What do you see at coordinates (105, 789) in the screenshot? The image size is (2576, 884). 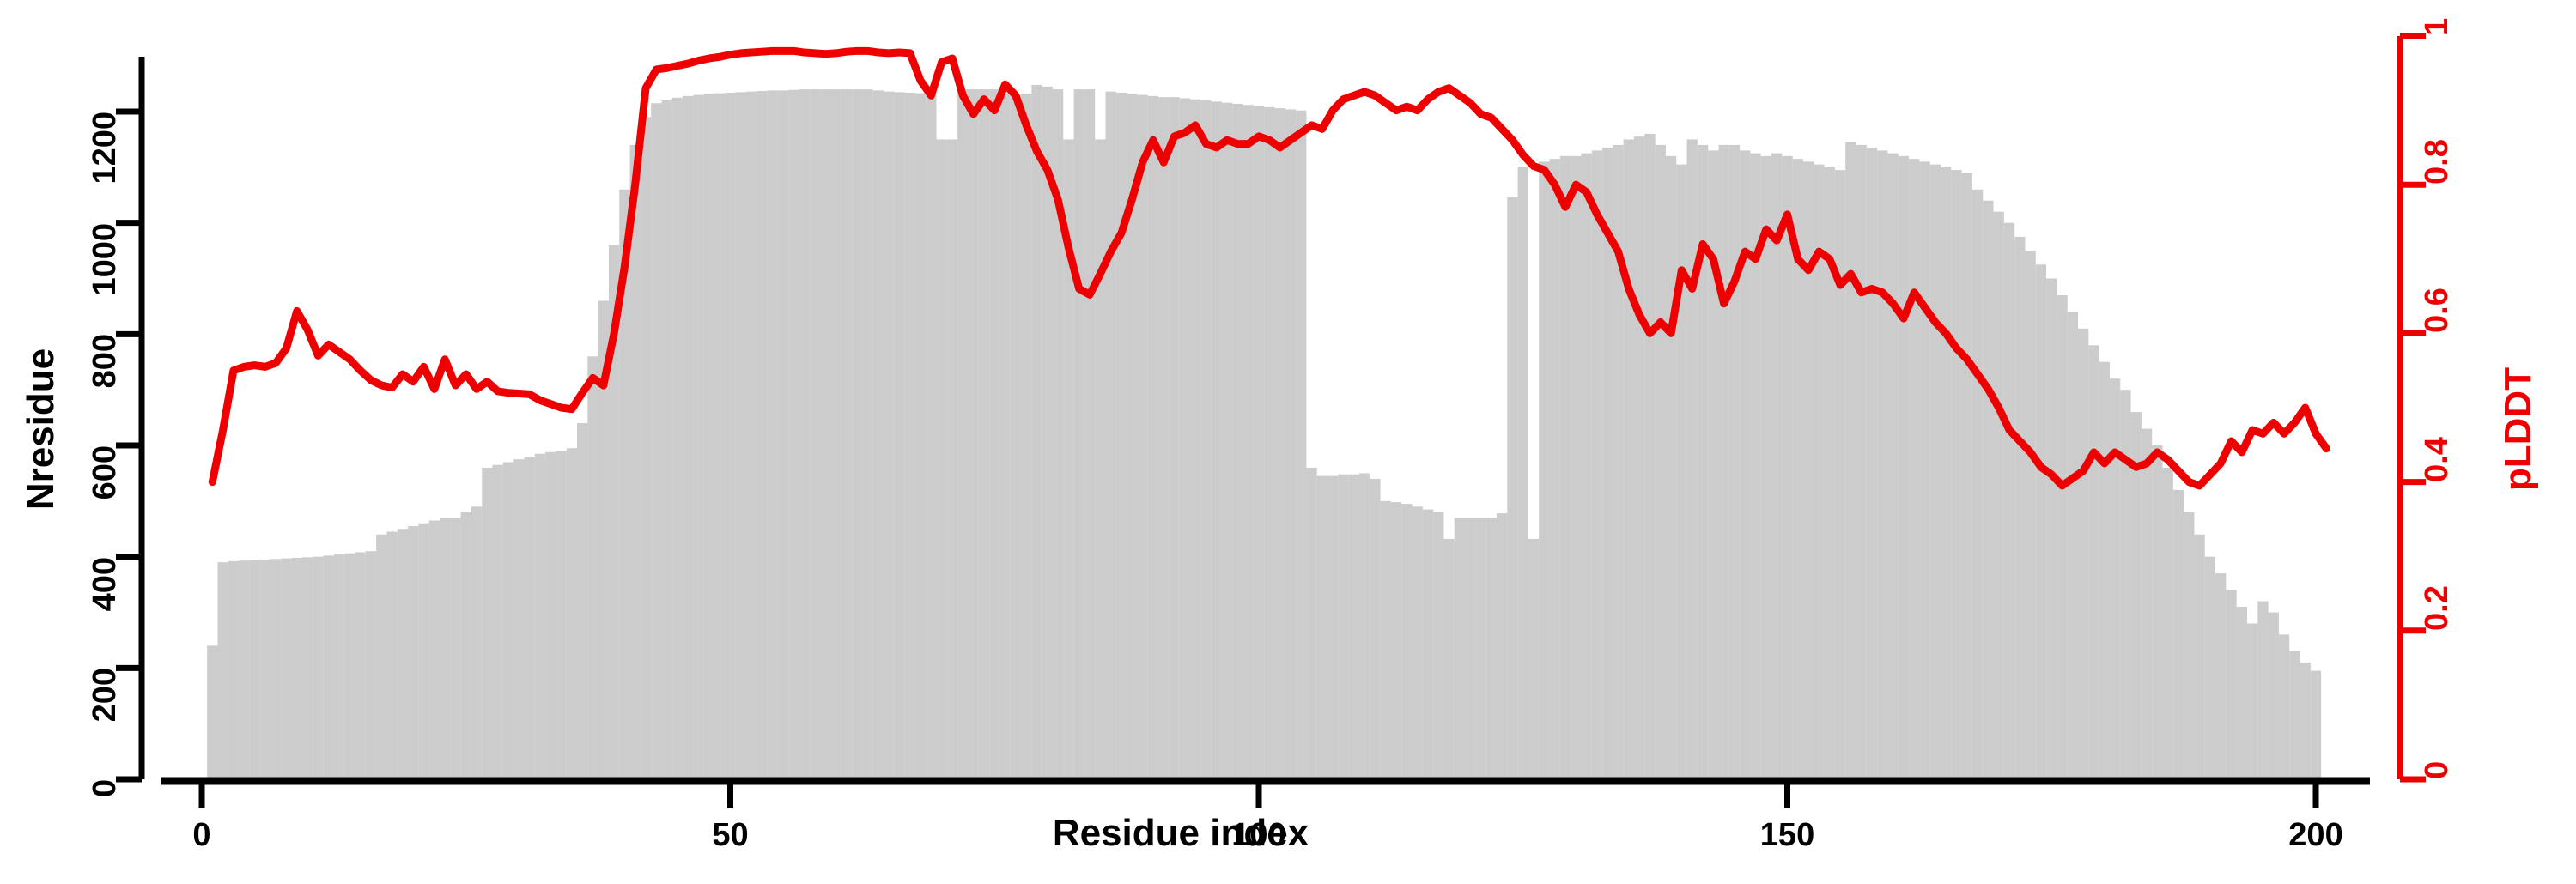 I see `y-ticklabel: 0` at bounding box center [105, 789].